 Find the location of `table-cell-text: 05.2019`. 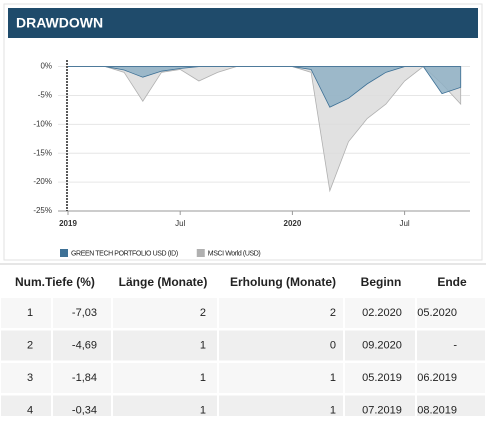

table-cell-text: 05.2019 is located at coordinates (382, 378).